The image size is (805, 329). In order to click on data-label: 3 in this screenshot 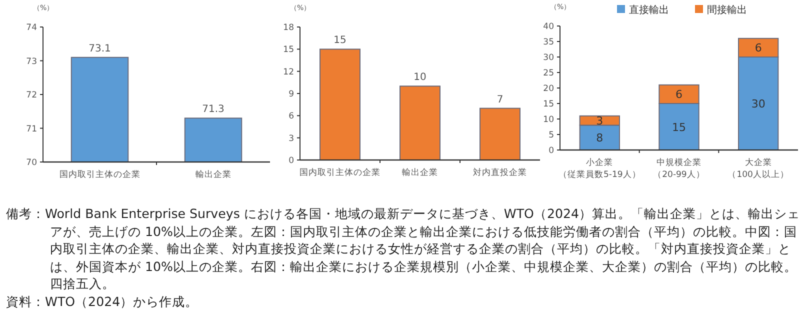, I will do `click(600, 121)`.